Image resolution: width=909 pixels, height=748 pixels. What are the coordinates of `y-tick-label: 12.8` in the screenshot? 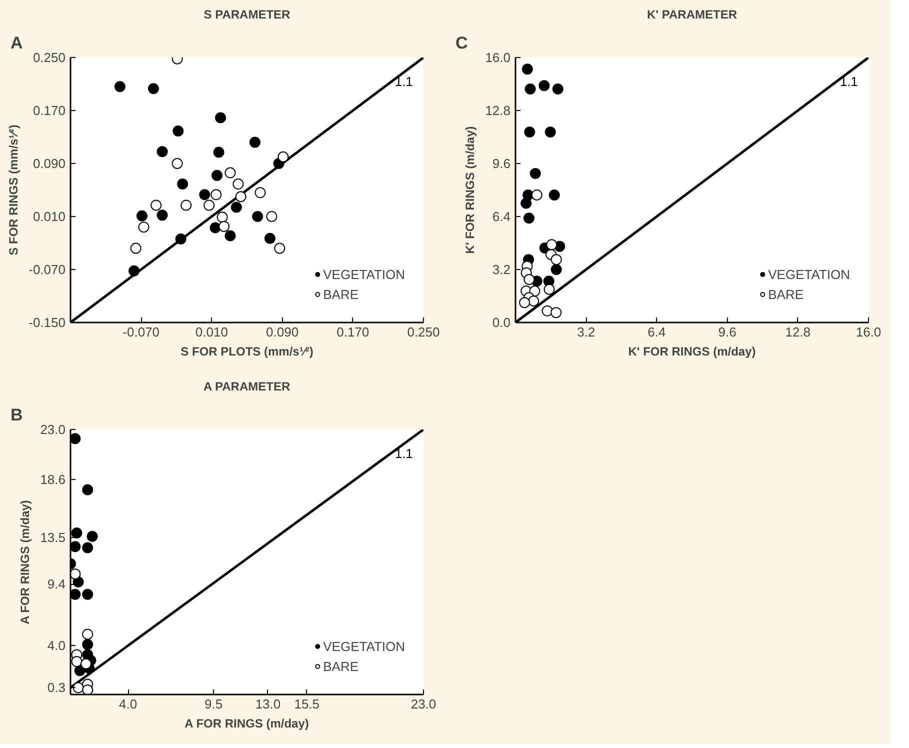 It's located at (498, 110).